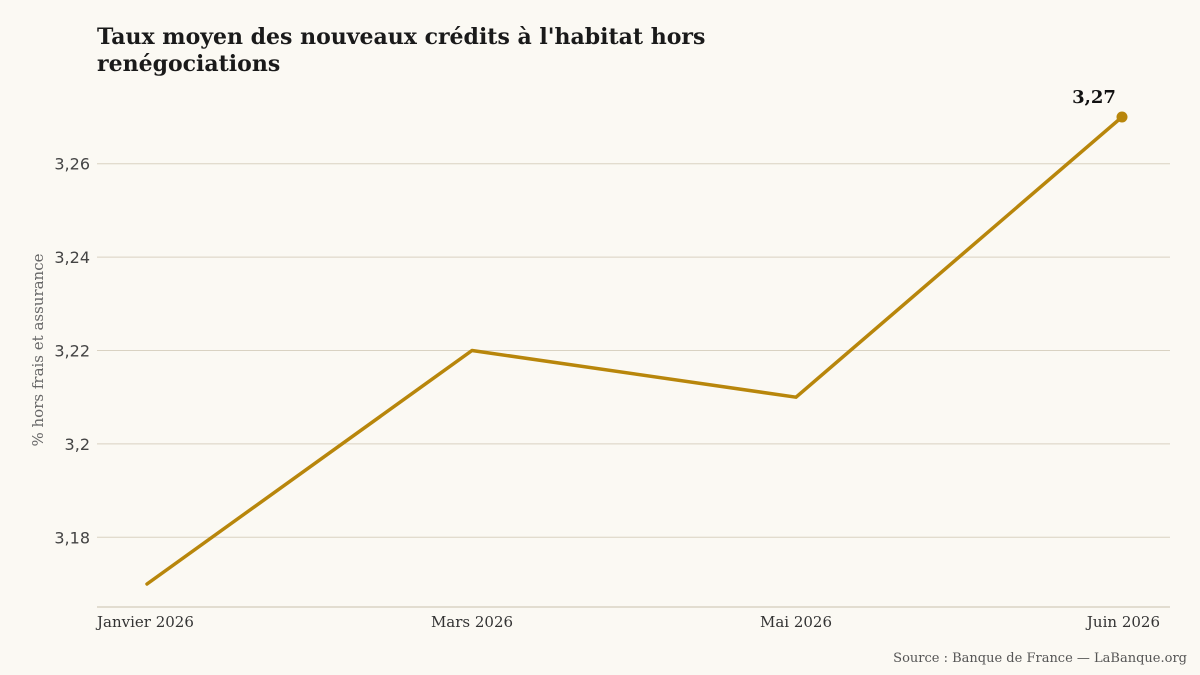 The width and height of the screenshot is (1200, 675). What do you see at coordinates (77, 444) in the screenshot?
I see `y-tick-label: 3,2` at bounding box center [77, 444].